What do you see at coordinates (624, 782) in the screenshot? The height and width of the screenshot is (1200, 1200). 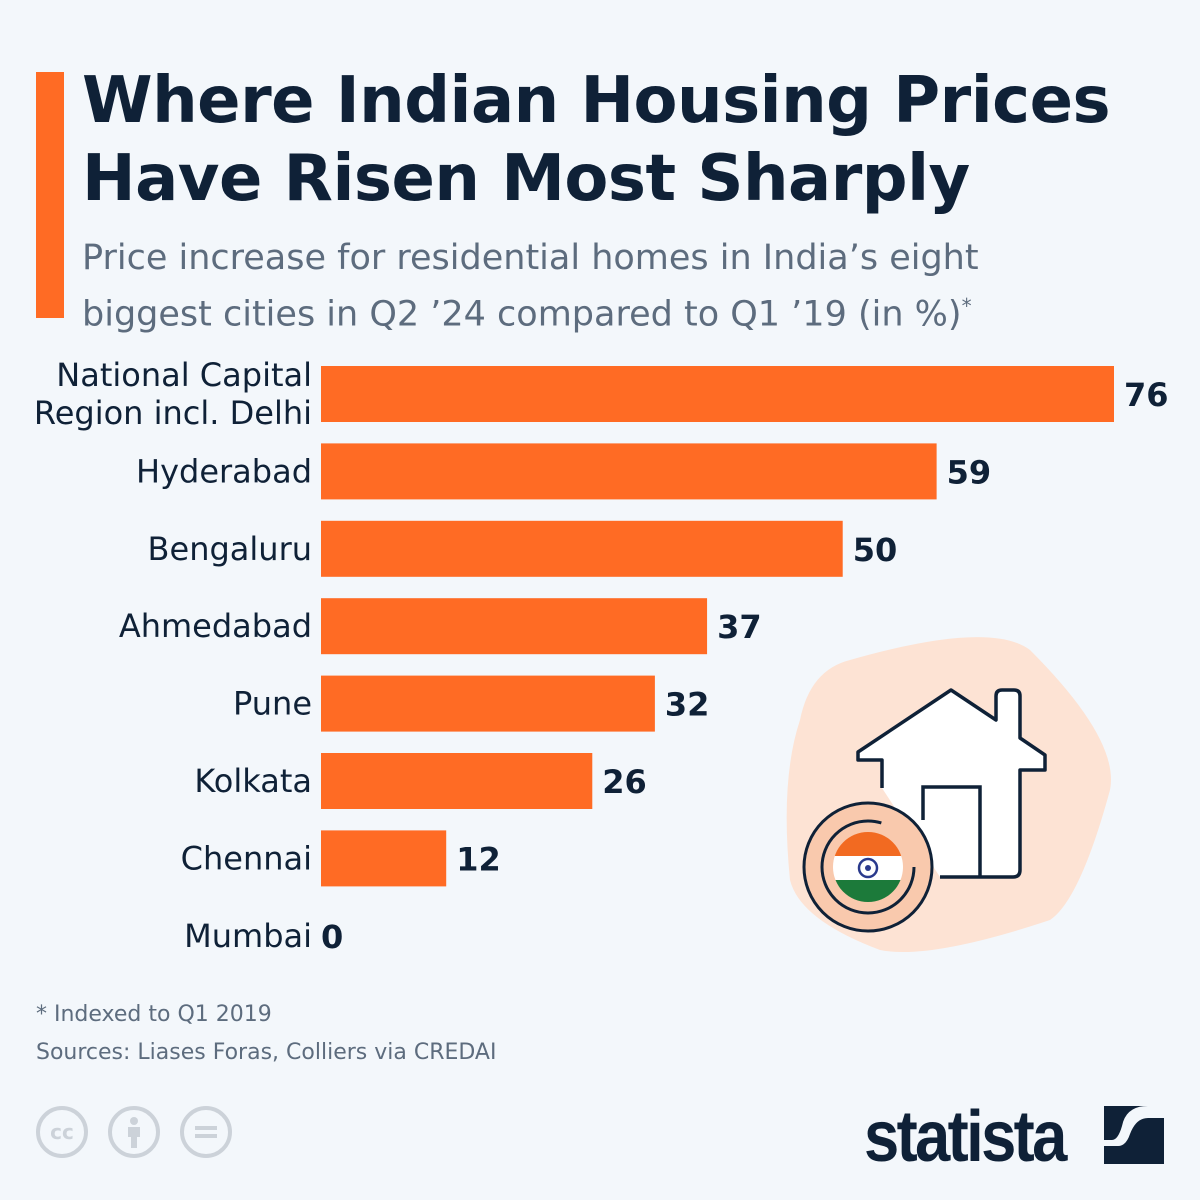 I see `data-label: 26` at bounding box center [624, 782].